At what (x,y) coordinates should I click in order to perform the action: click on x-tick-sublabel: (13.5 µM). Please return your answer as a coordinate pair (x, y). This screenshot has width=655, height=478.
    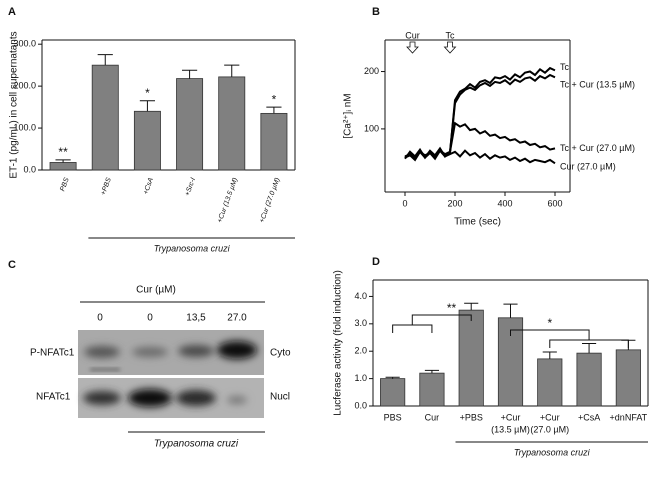
    Looking at the image, I should click on (510, 429).